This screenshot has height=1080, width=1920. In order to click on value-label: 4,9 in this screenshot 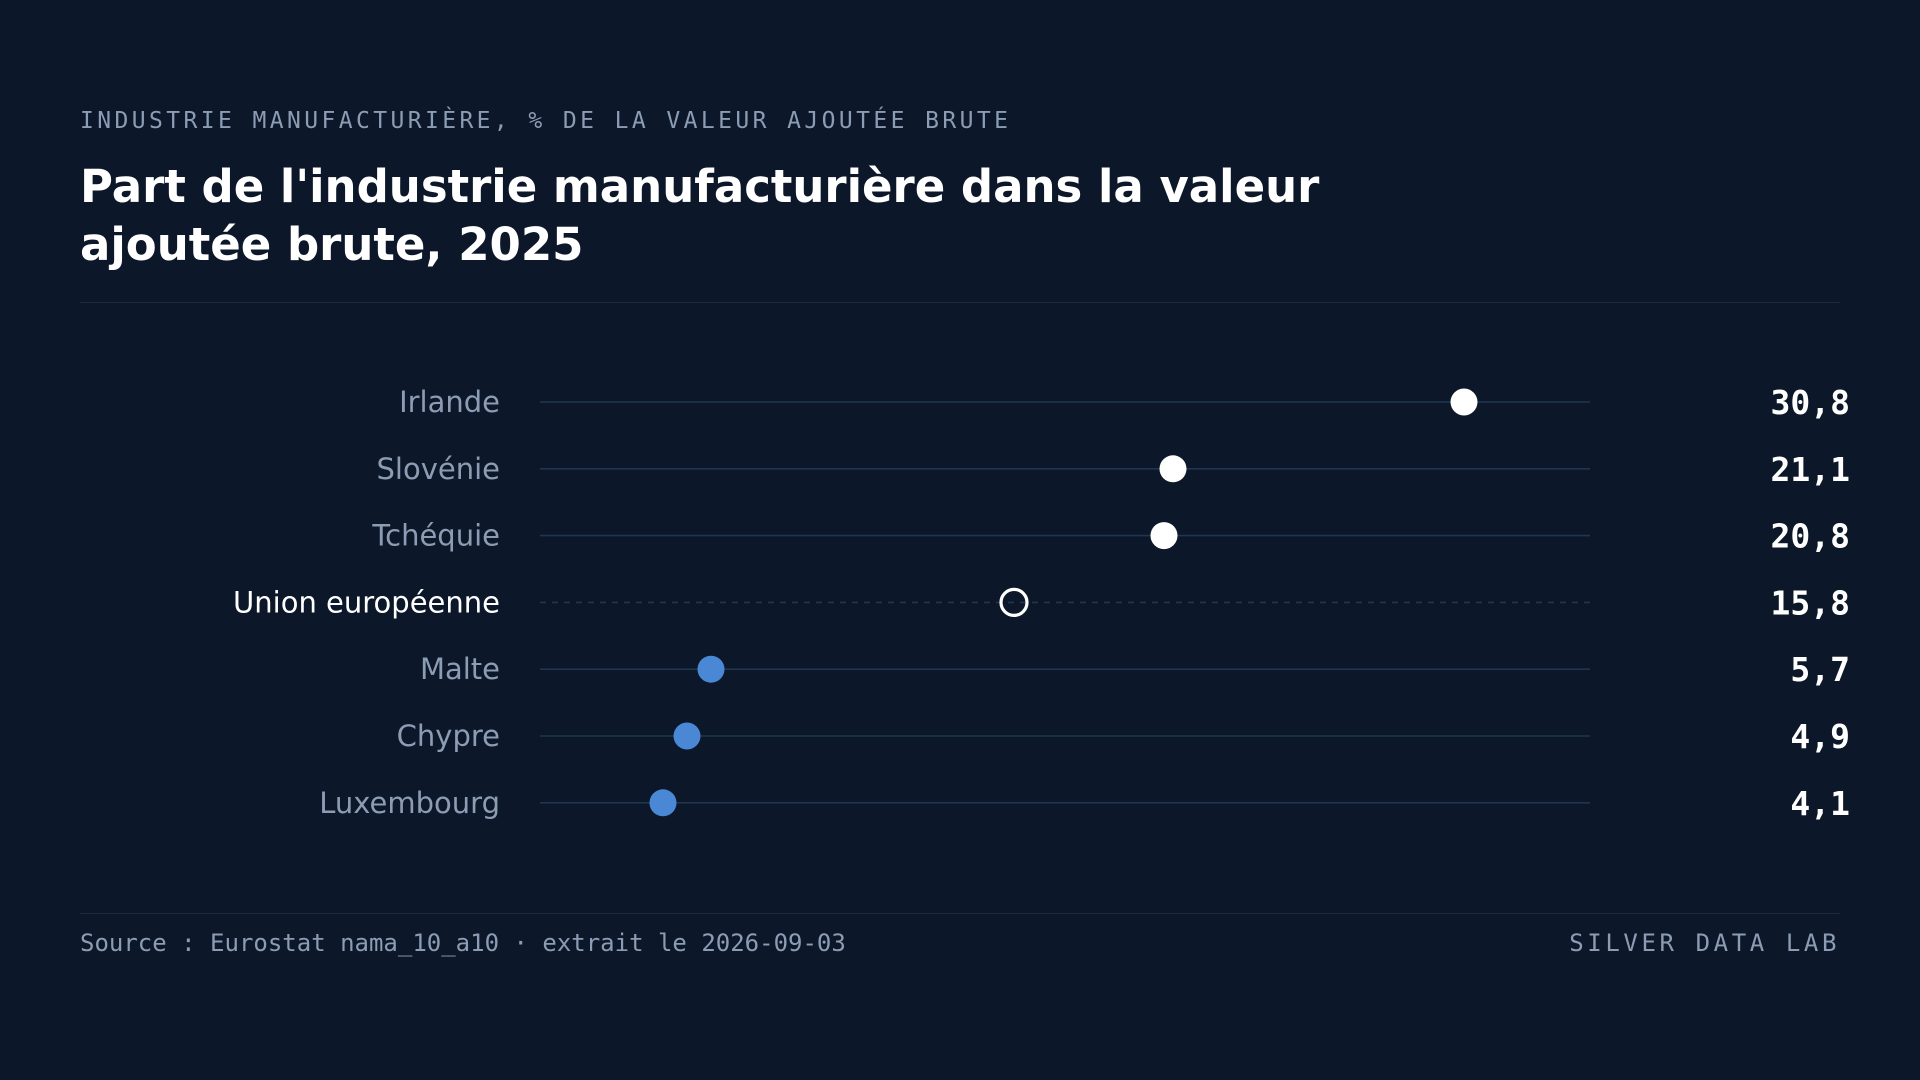, I will do `click(1820, 736)`.